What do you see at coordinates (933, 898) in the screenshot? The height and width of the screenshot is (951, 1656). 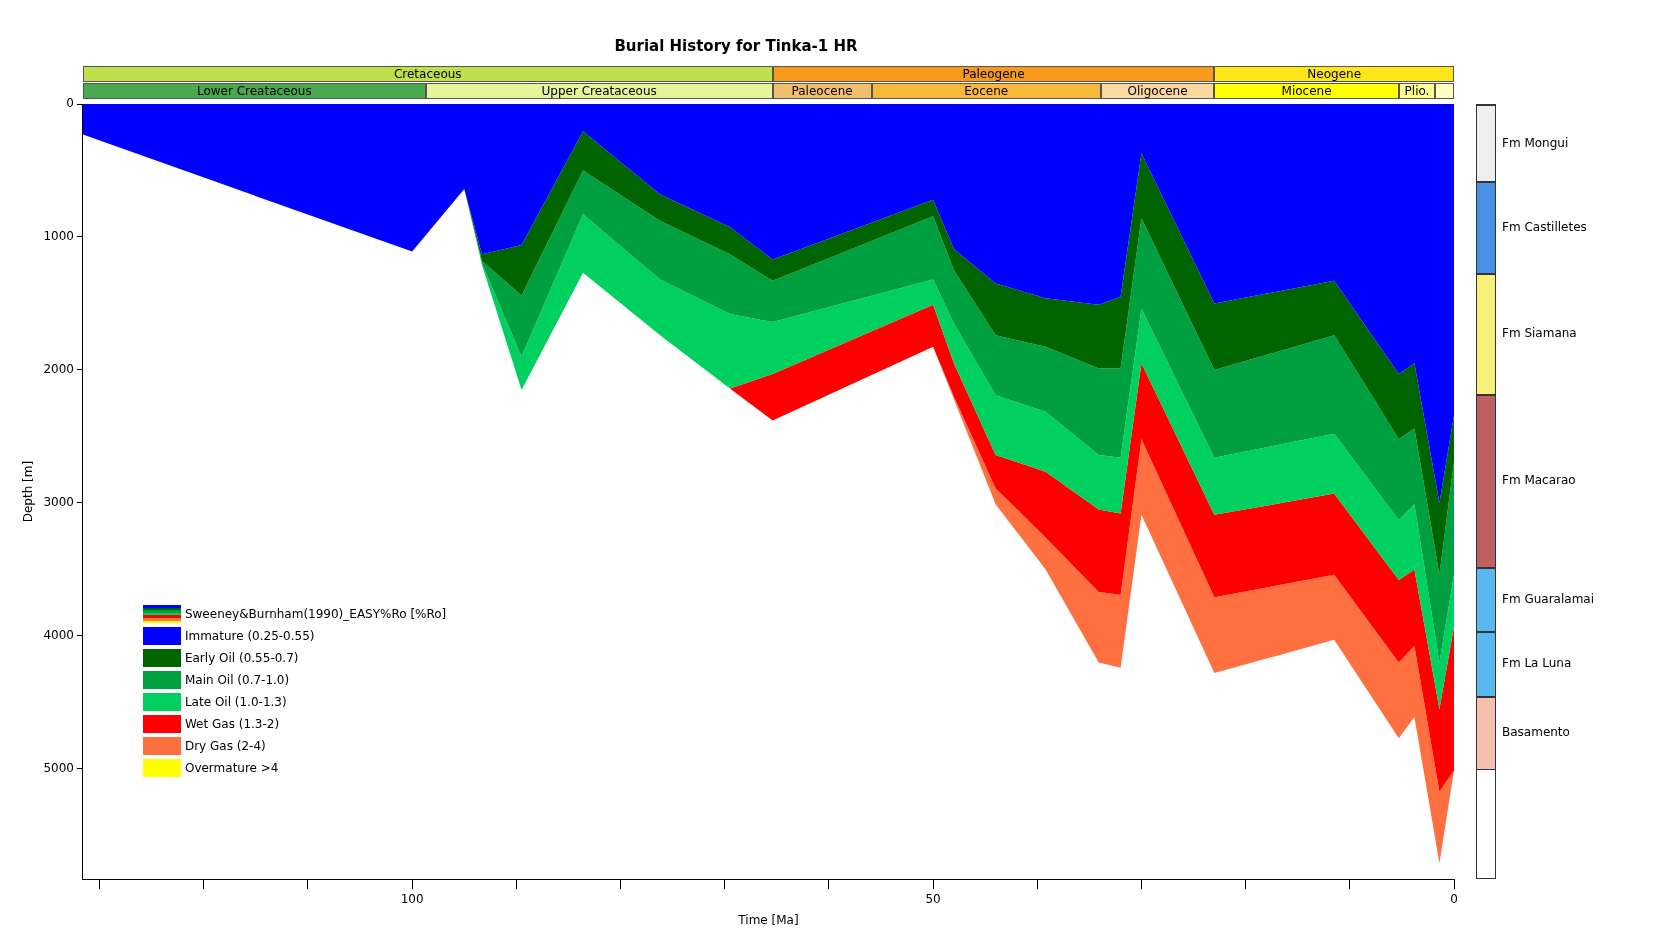 I see `x-tick-label: 50` at bounding box center [933, 898].